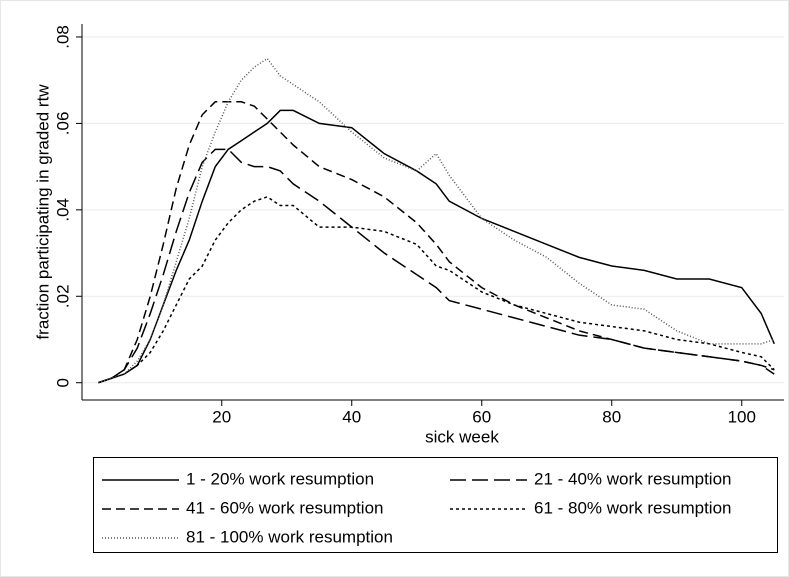 This screenshot has width=789, height=577. Describe the element at coordinates (221, 416) in the screenshot. I see `x-tick-label: 20` at that location.